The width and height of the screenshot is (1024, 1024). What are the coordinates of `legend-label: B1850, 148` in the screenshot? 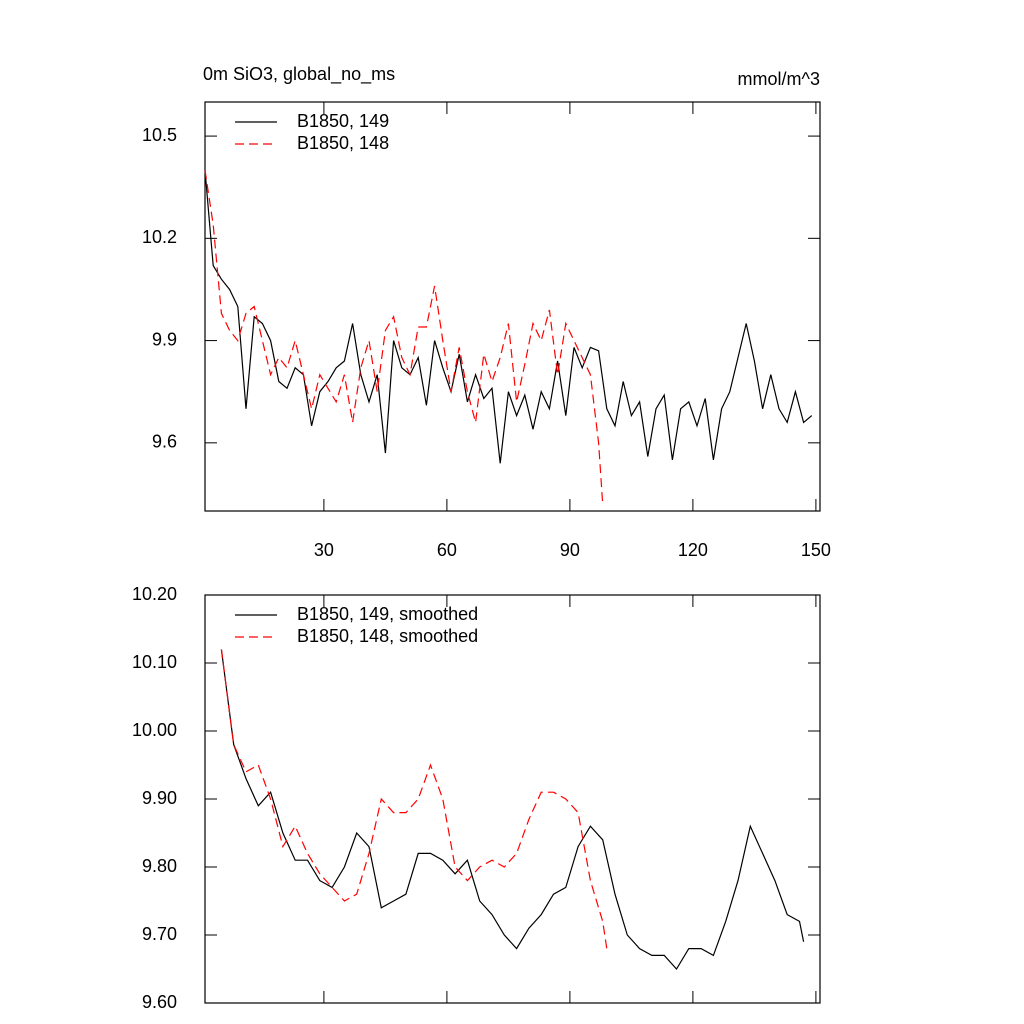 It's located at (343, 143).